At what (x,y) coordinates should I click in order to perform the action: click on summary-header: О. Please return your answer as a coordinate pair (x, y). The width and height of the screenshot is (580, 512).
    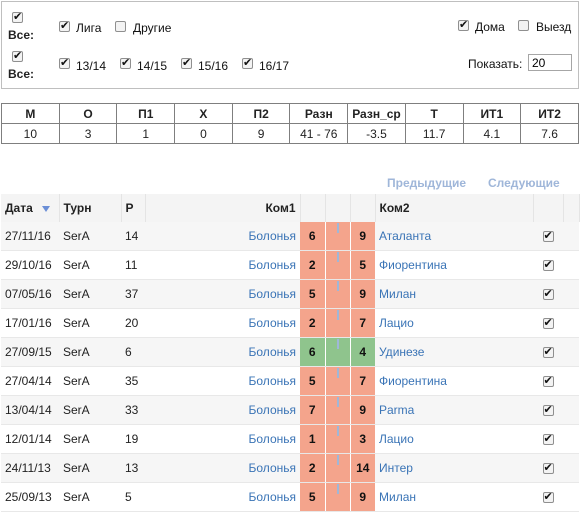
    Looking at the image, I should click on (88, 113).